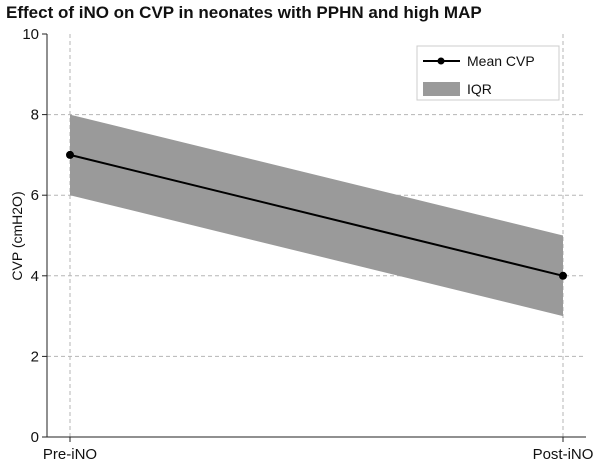  What do you see at coordinates (501, 61) in the screenshot?
I see `legend-entry-mean-cvp: Mean CVP` at bounding box center [501, 61].